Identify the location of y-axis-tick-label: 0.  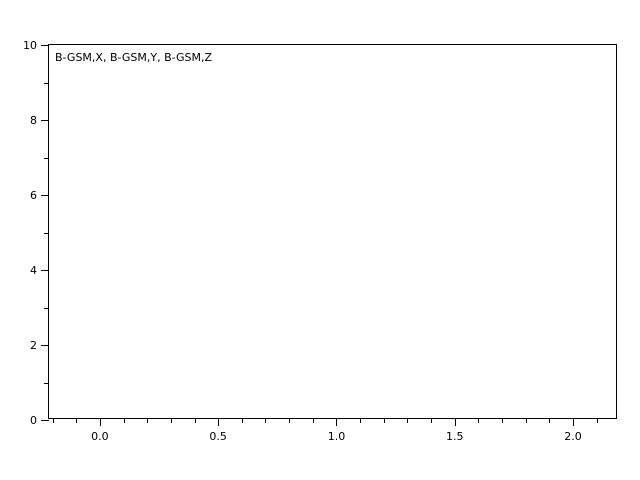
(33, 420).